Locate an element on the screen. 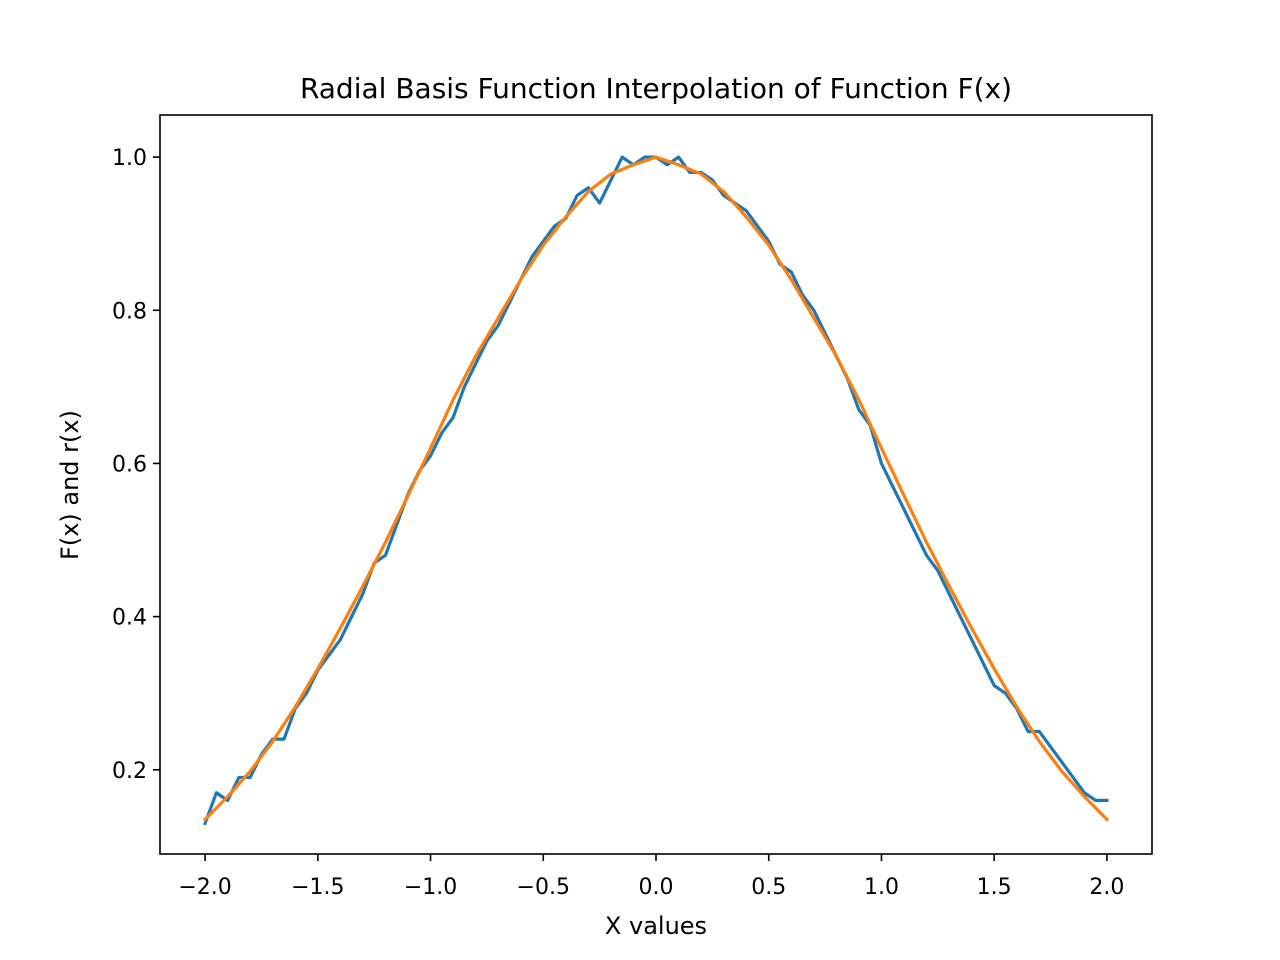 The height and width of the screenshot is (960, 1280). x-tick-label: 1.0 is located at coordinates (881, 887).